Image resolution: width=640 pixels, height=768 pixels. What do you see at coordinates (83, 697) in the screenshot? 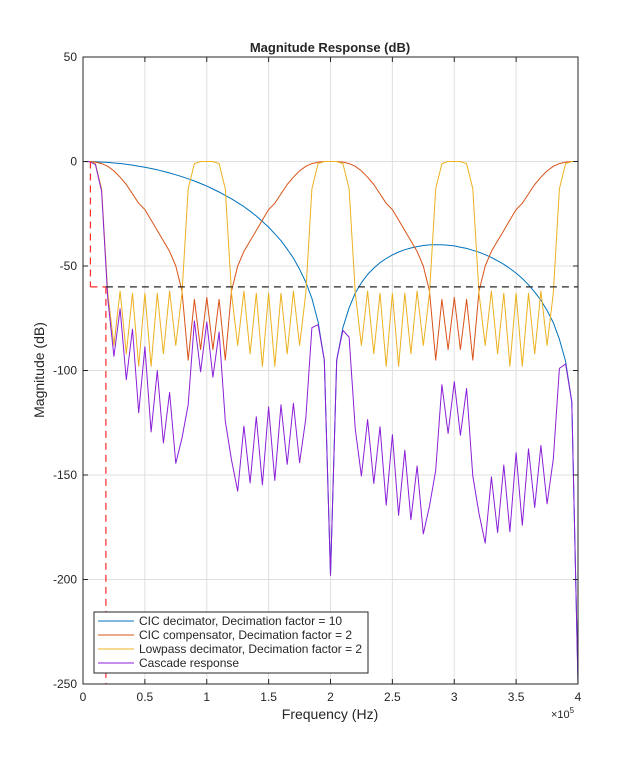
I see `x-tick-label: 0` at bounding box center [83, 697].